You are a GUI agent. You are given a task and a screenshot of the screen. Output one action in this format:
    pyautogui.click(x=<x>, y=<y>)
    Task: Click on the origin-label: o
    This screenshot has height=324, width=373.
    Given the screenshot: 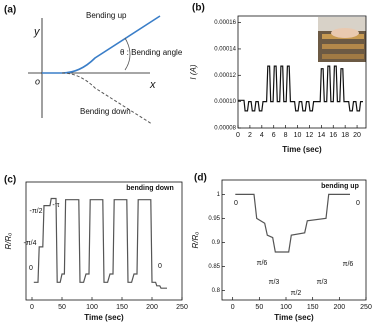 What is the action you would take?
    pyautogui.click(x=37, y=81)
    